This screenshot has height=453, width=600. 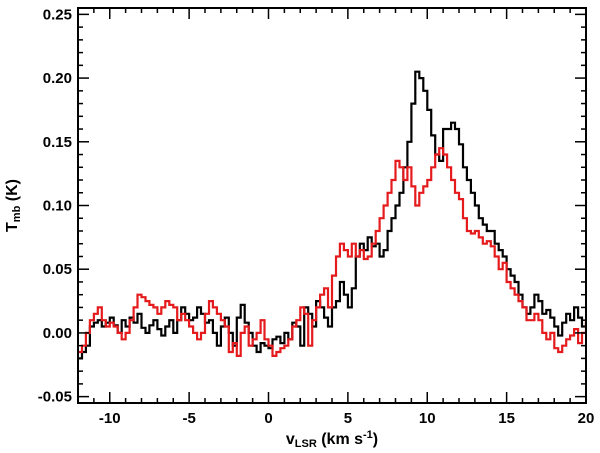 What do you see at coordinates (17, 213) in the screenshot?
I see `y-axis-label-subscript: mb` at bounding box center [17, 213].